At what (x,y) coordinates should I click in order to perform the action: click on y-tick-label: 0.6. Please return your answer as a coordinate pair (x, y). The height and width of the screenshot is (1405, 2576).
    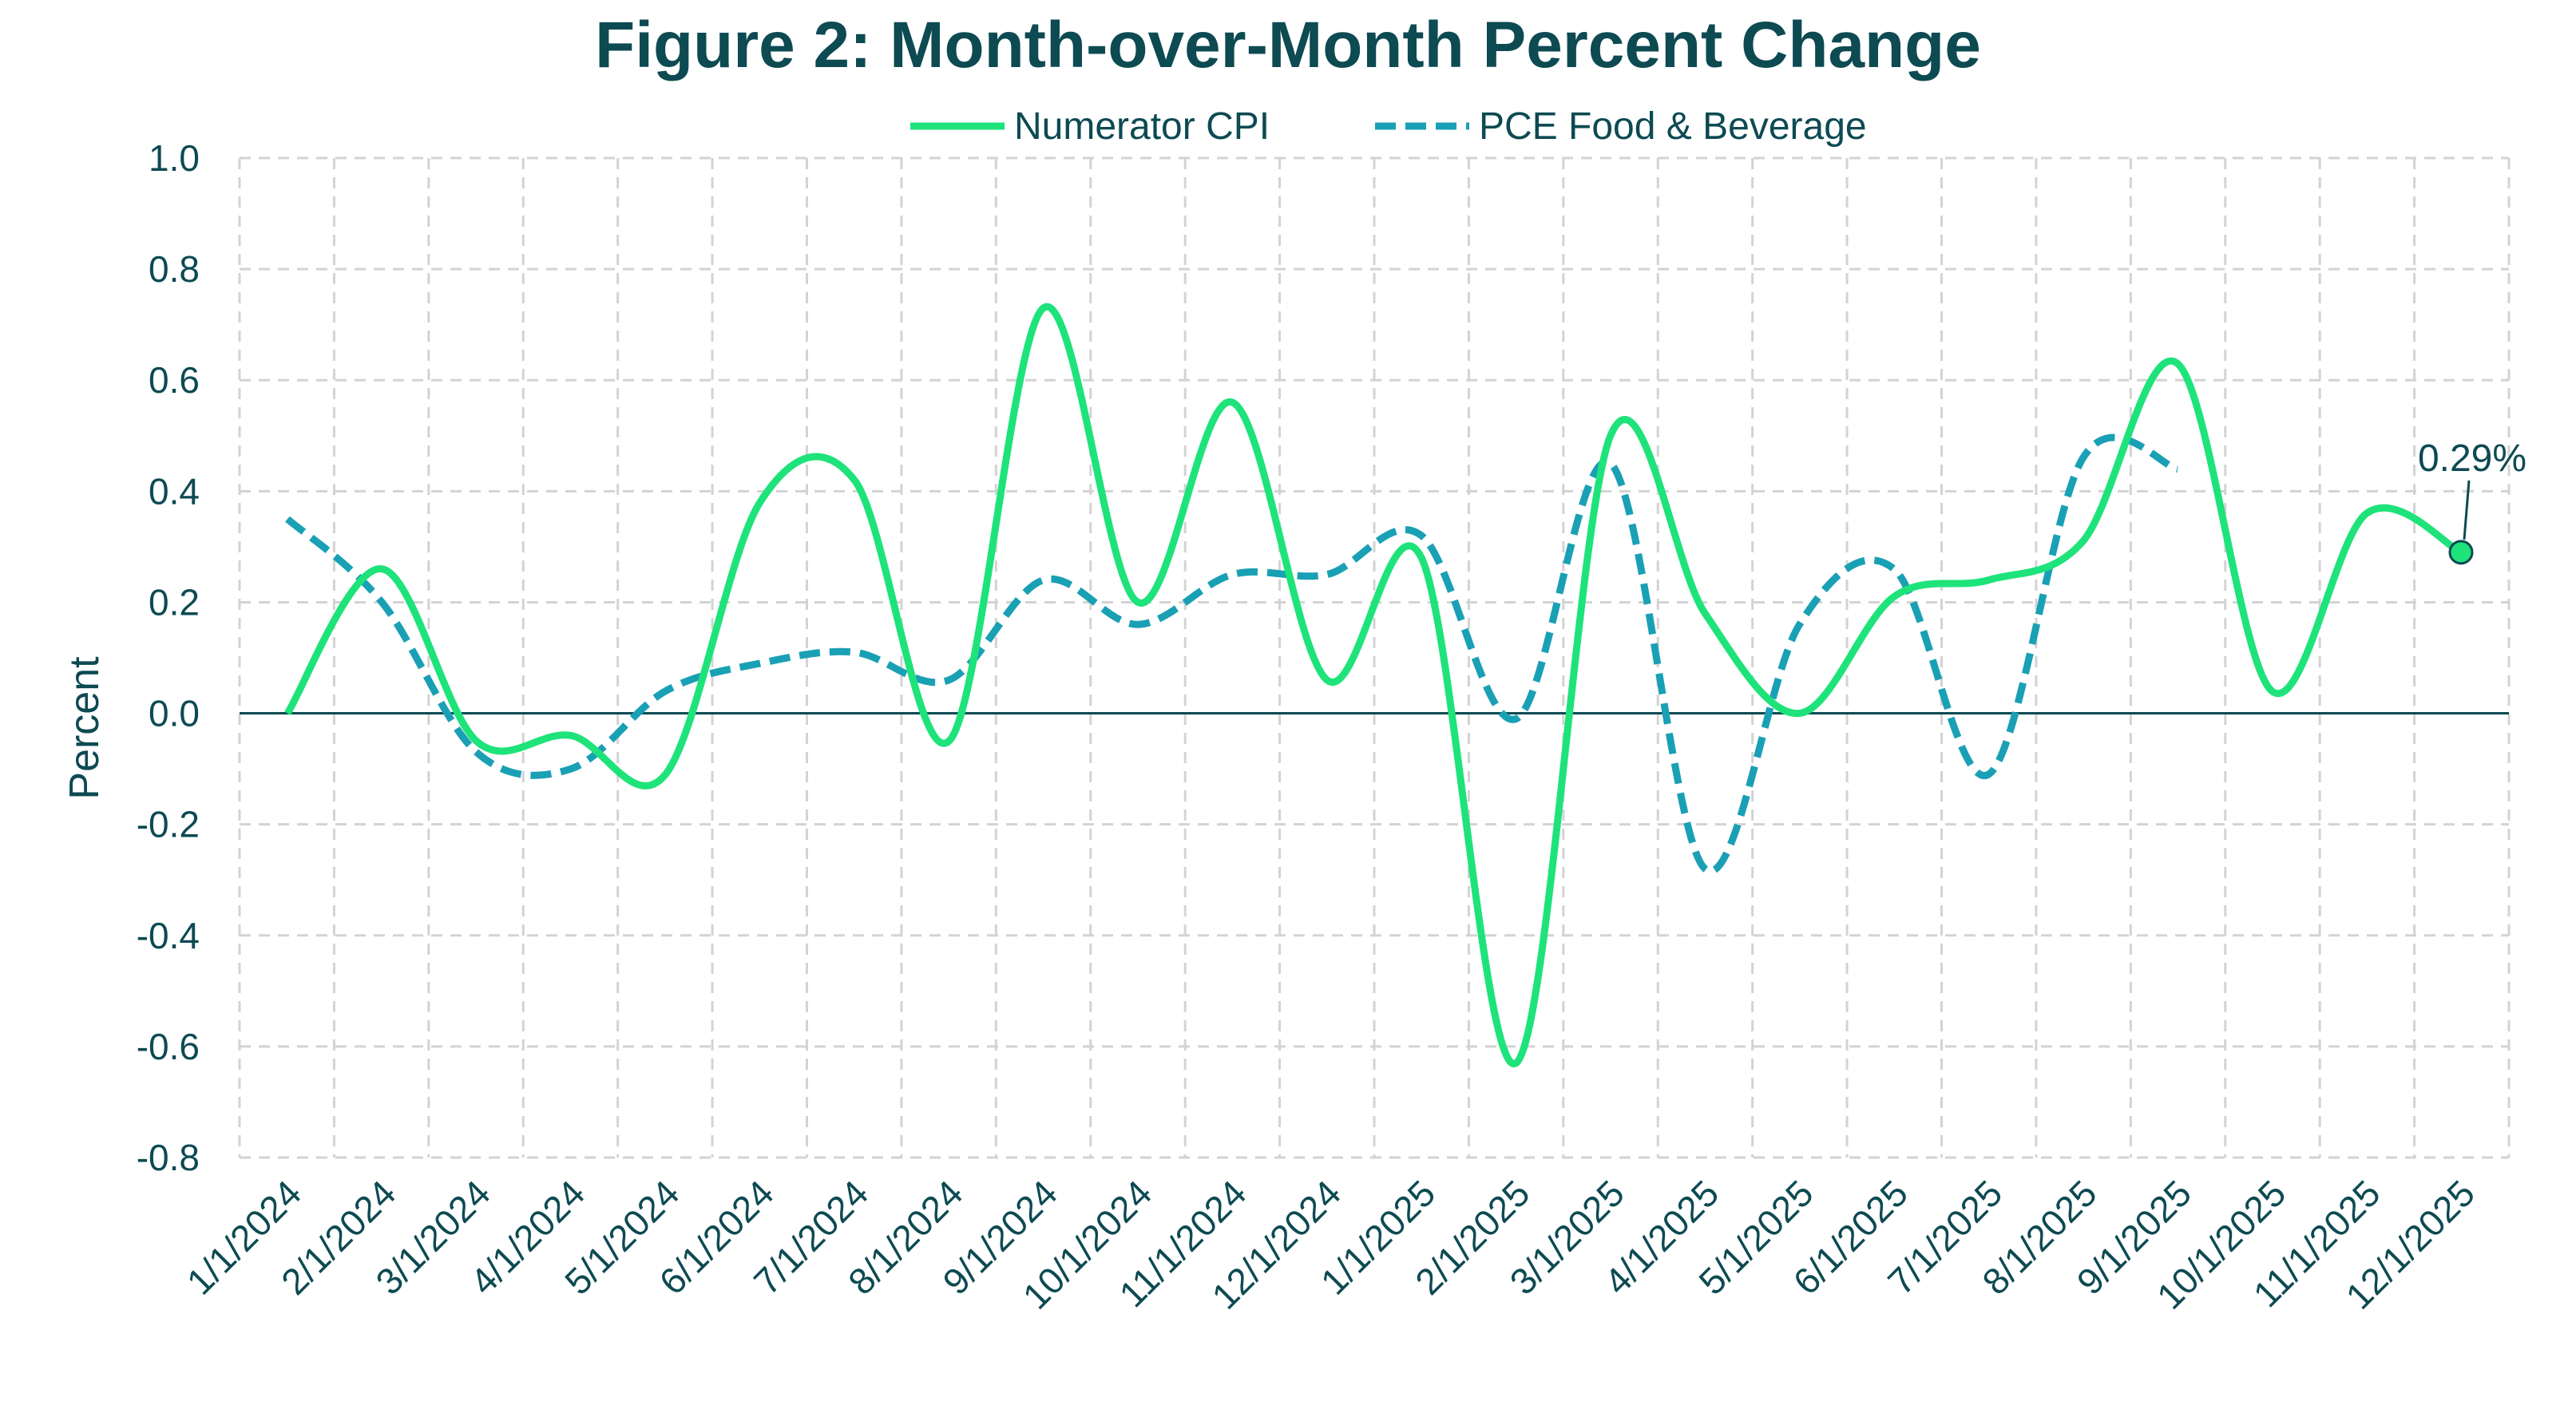
    Looking at the image, I should click on (175, 380).